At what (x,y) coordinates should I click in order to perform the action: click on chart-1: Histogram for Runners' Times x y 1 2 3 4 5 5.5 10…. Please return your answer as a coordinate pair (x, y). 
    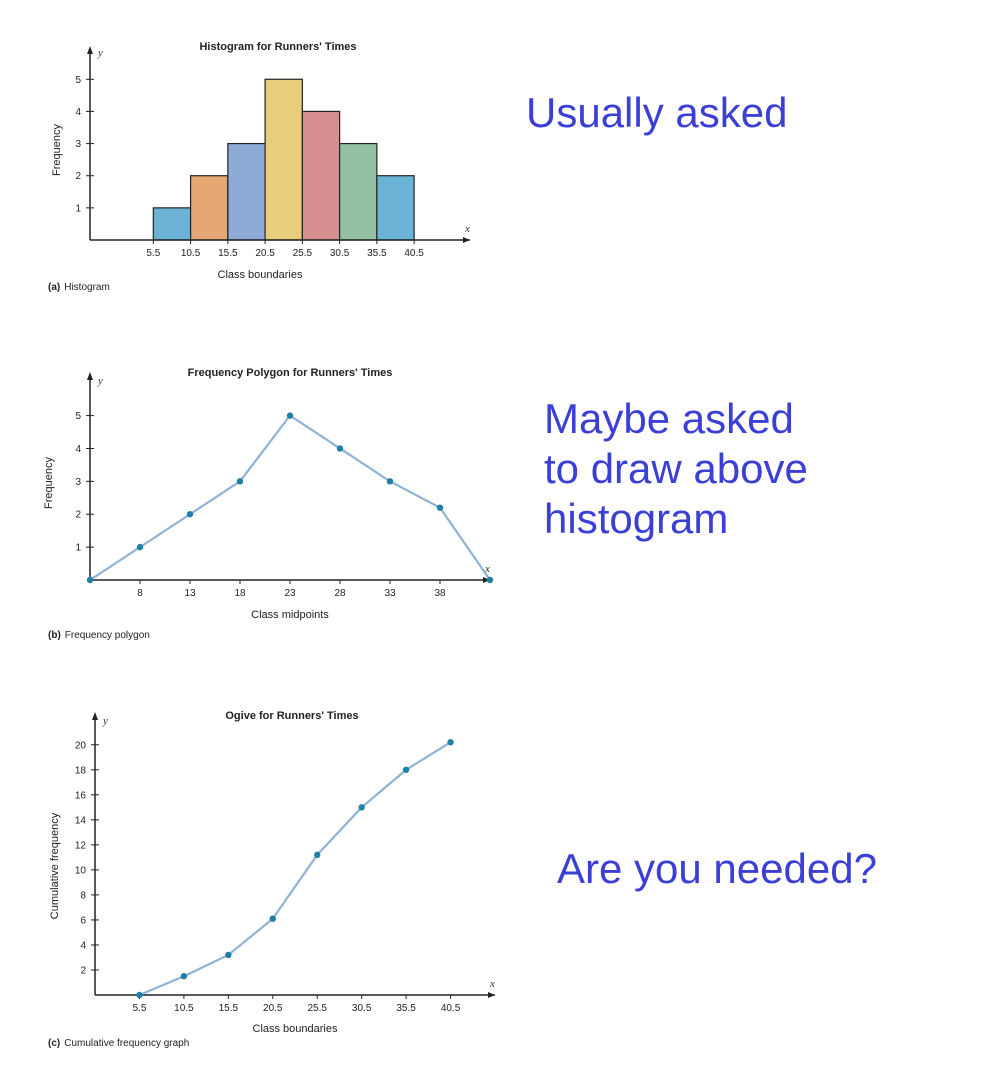
    Looking at the image, I should click on (259, 167).